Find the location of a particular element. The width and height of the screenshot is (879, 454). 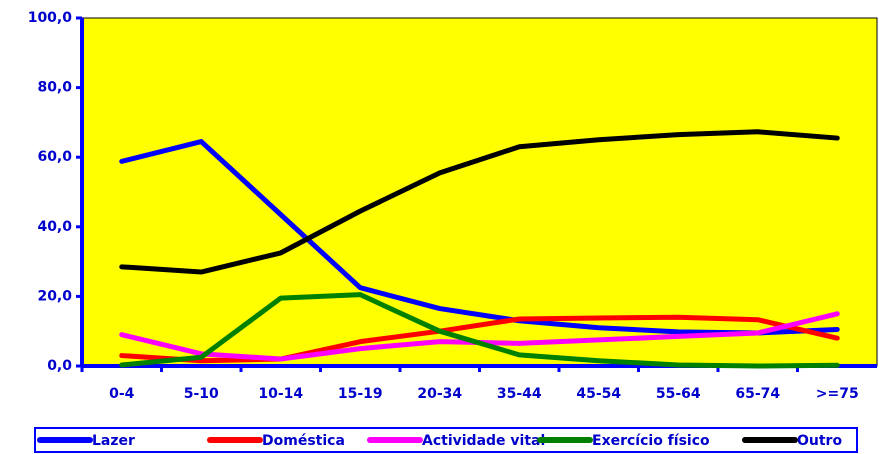

legend-label: Exercício físico is located at coordinates (651, 441).